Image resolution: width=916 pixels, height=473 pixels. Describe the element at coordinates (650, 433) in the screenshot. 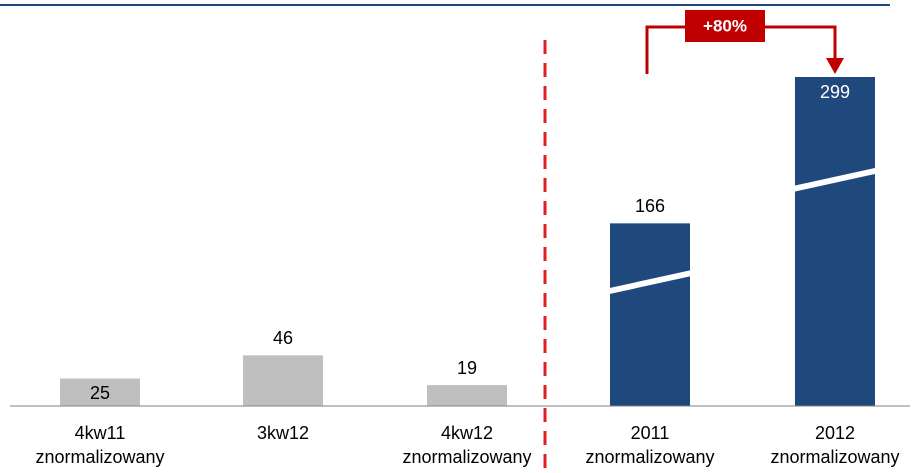

I see `x-tick-label: 2011` at that location.